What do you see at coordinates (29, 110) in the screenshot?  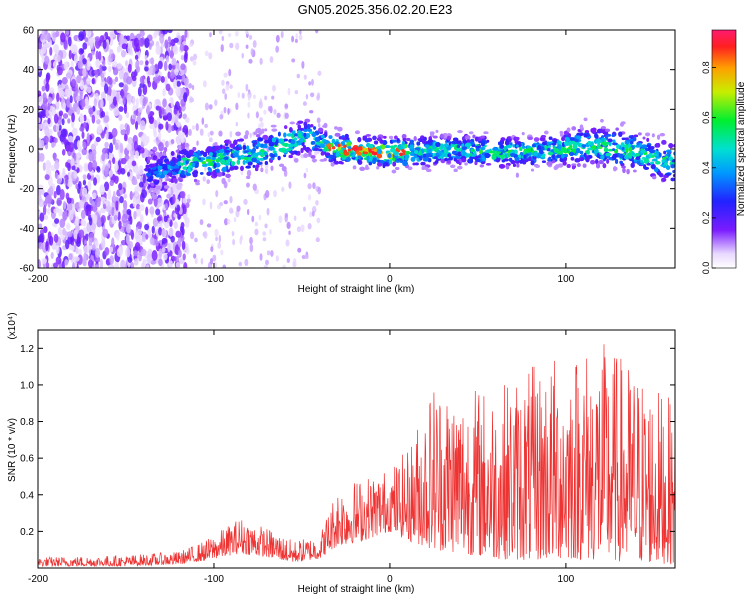 I see `y-tick-label: 20` at bounding box center [29, 110].